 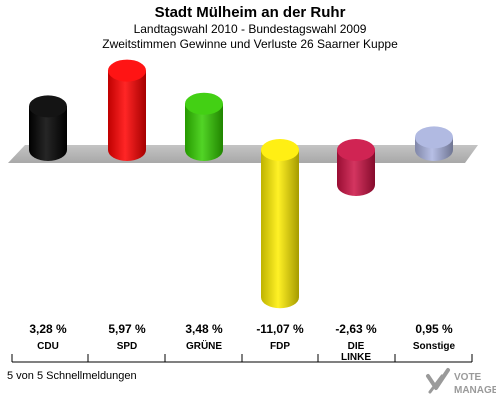 I want to click on category-label-fdp: FDP, so click(x=280, y=346).